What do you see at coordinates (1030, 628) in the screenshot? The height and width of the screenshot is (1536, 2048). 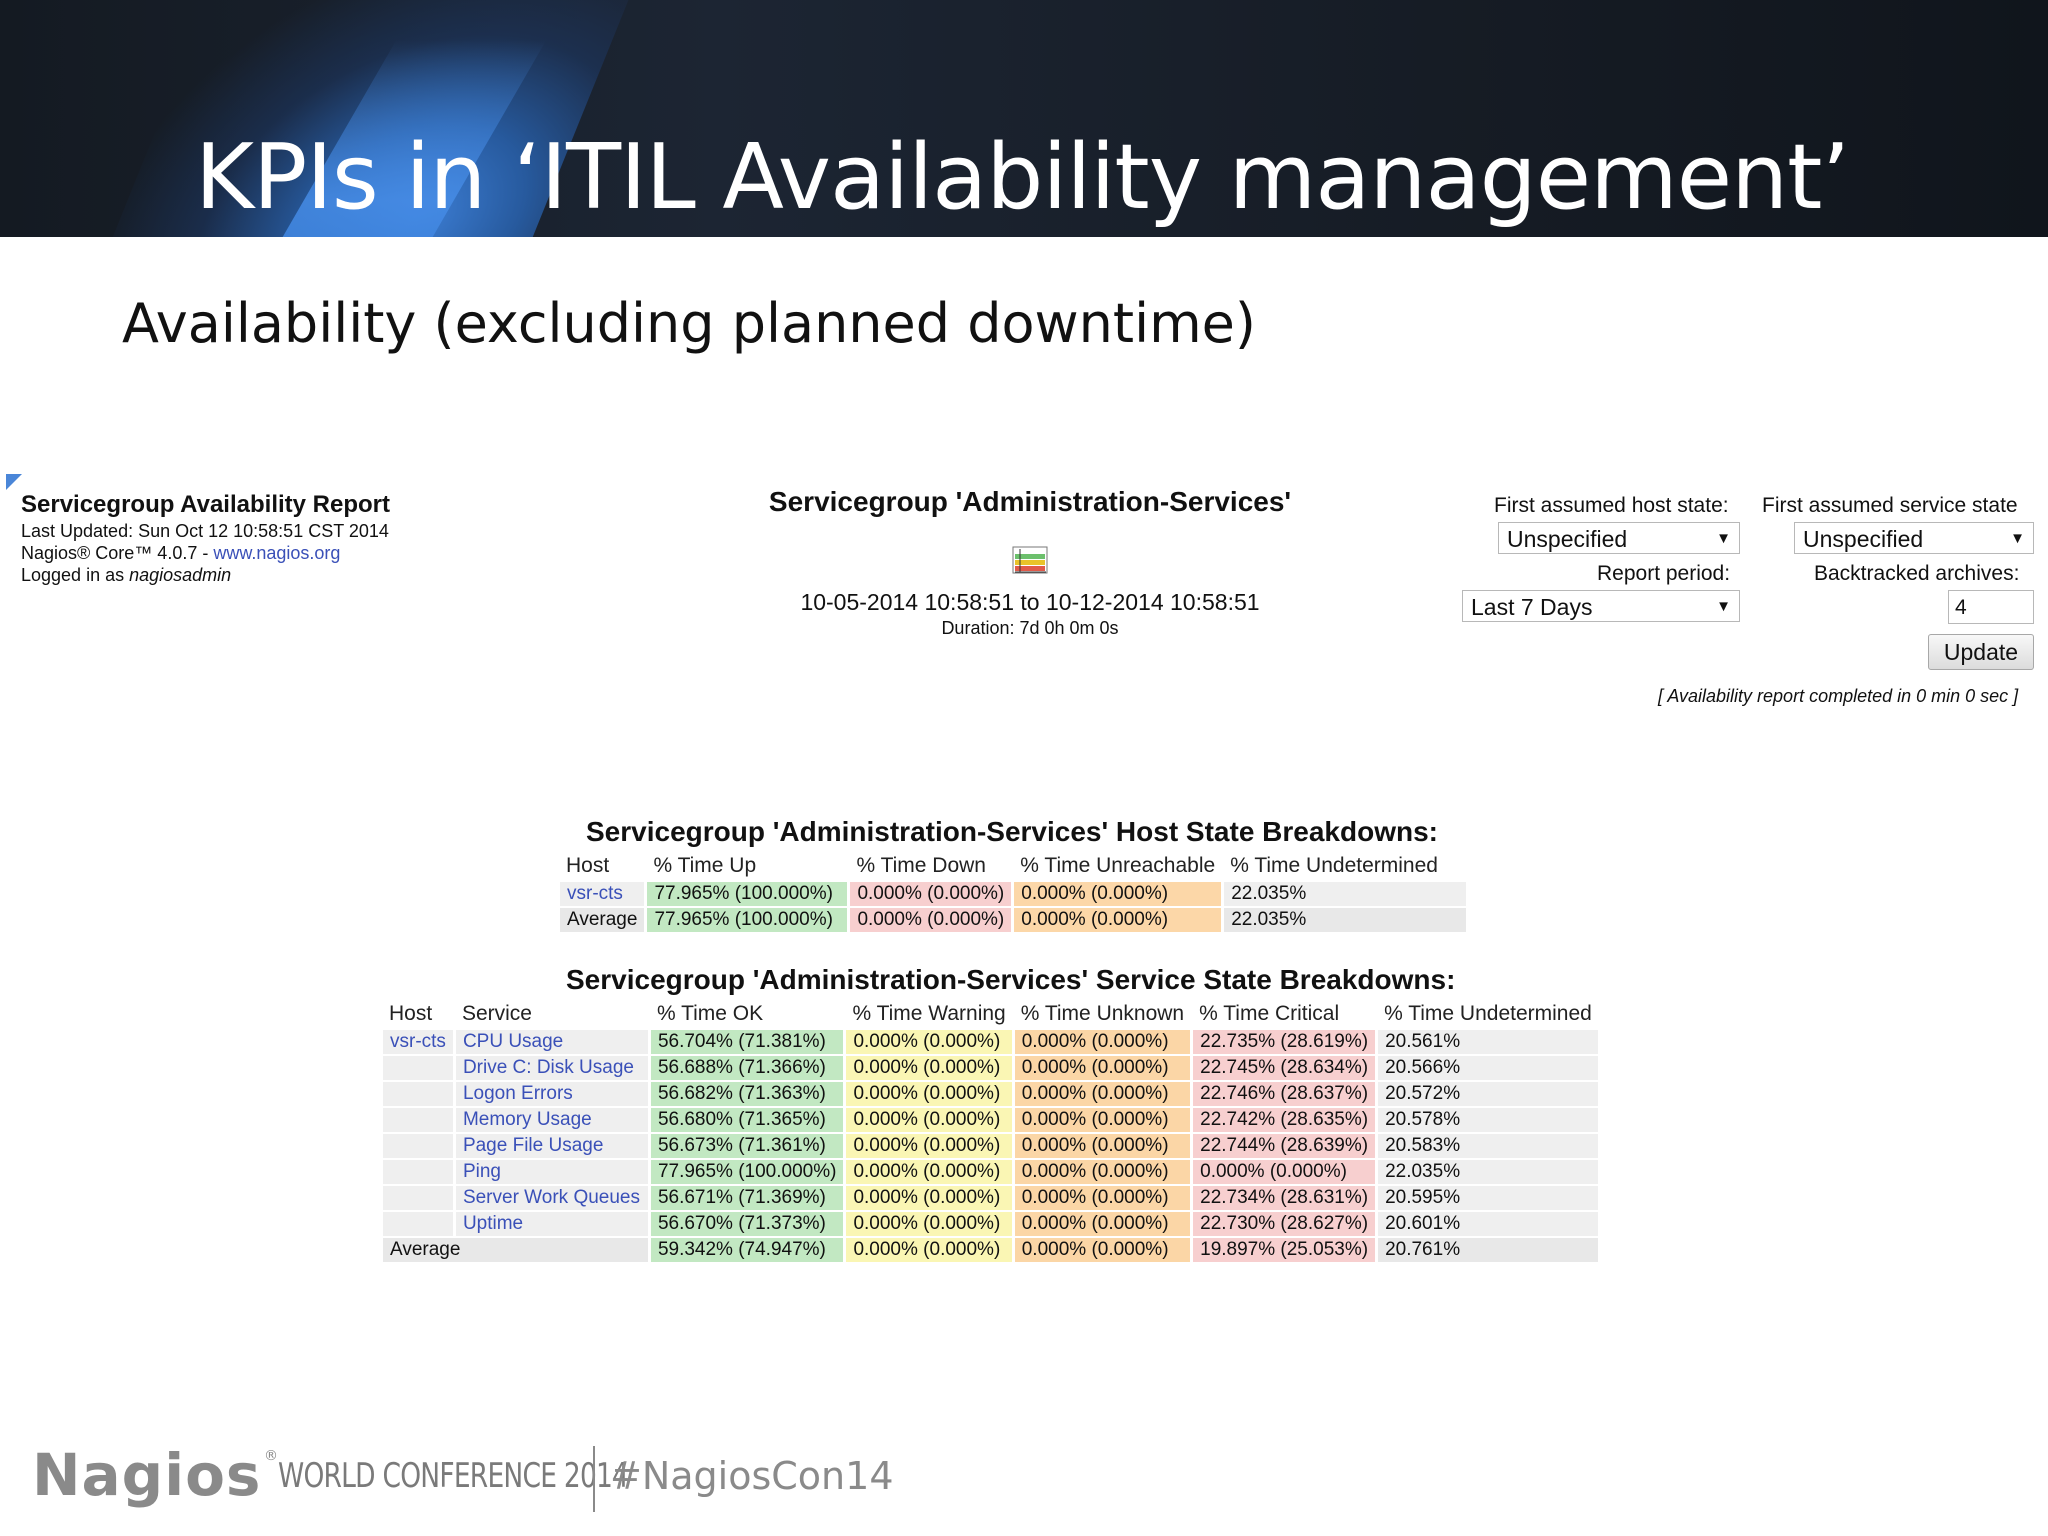 I see `report-duration: Duration: 7d 0h 0m 0s` at bounding box center [1030, 628].